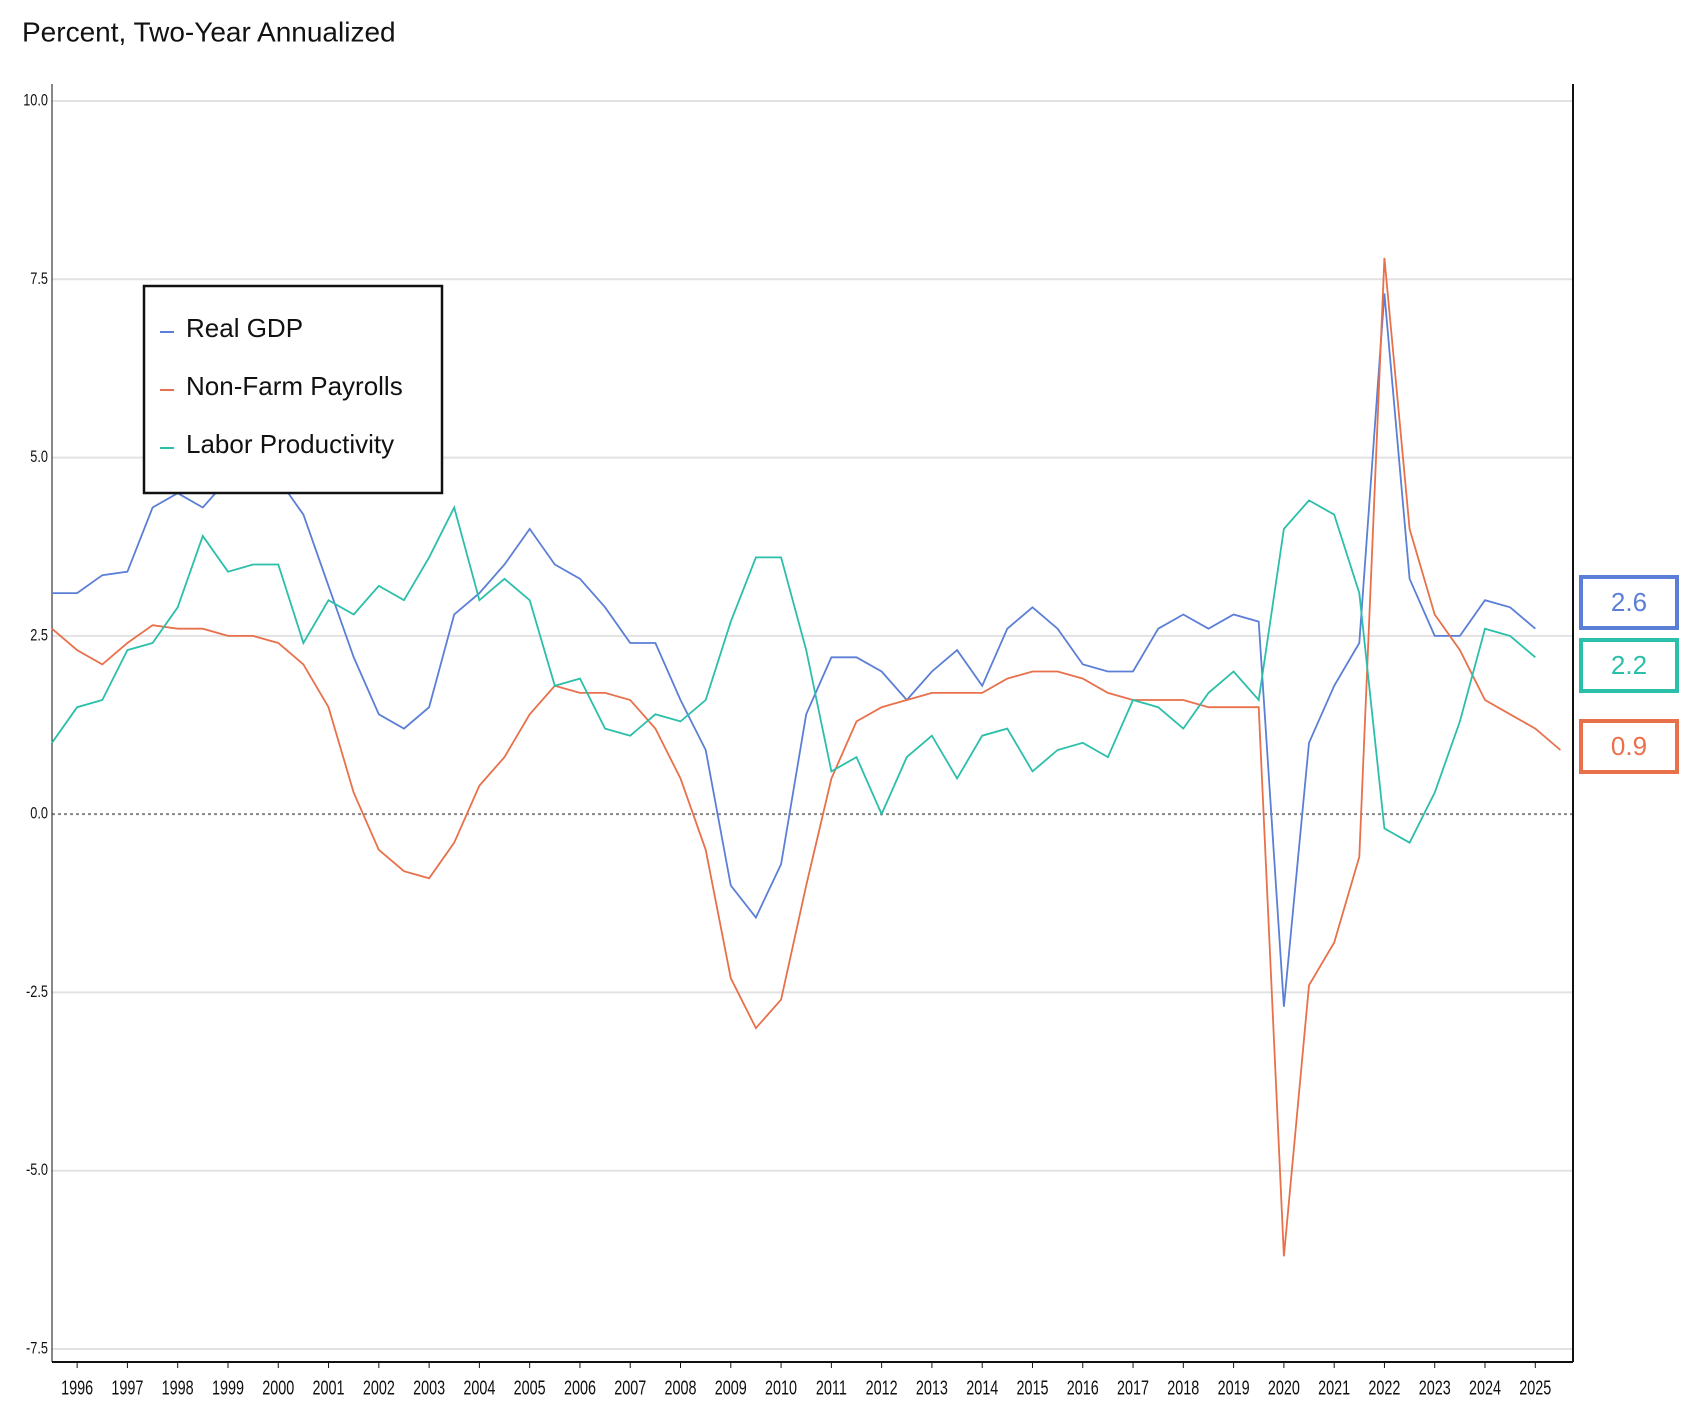  What do you see at coordinates (77, 1387) in the screenshot?
I see `x-tick-label: 1996` at bounding box center [77, 1387].